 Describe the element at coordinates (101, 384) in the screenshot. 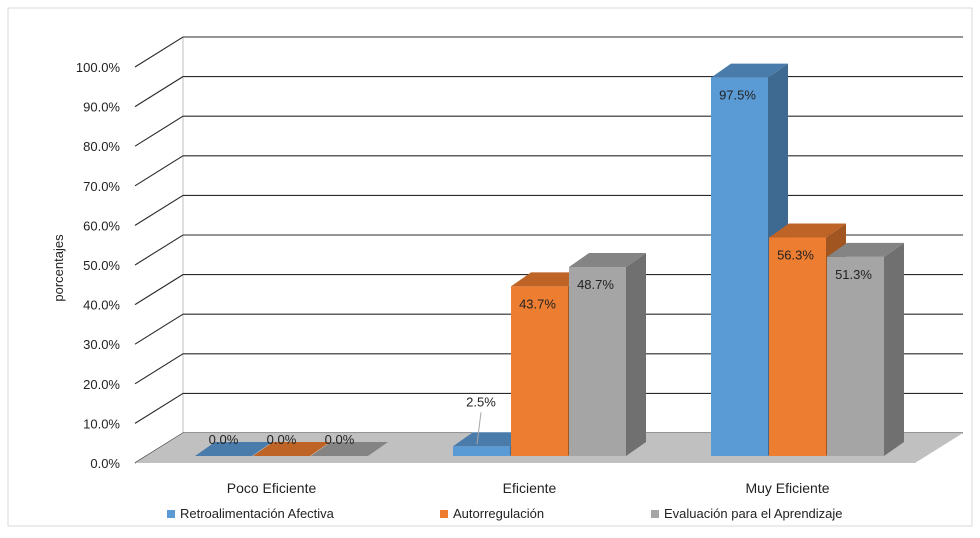

I see `y-tick-label: 20.0%` at that location.